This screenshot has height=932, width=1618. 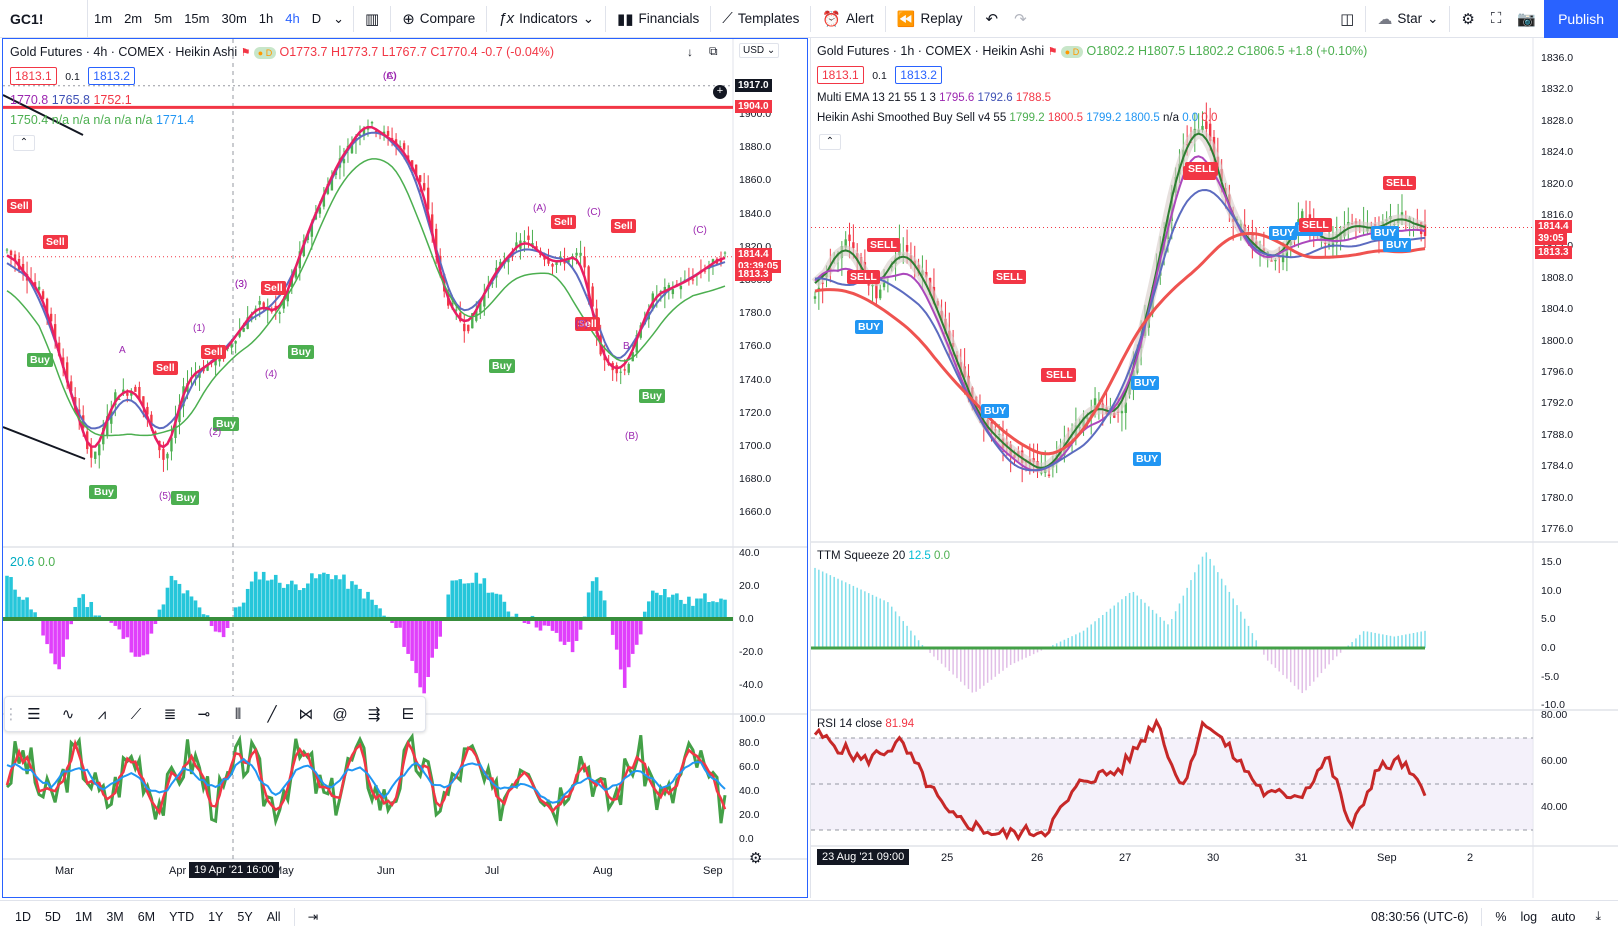 I want to click on layout-name-button: ☁ Star ⌄, so click(x=1407, y=19).